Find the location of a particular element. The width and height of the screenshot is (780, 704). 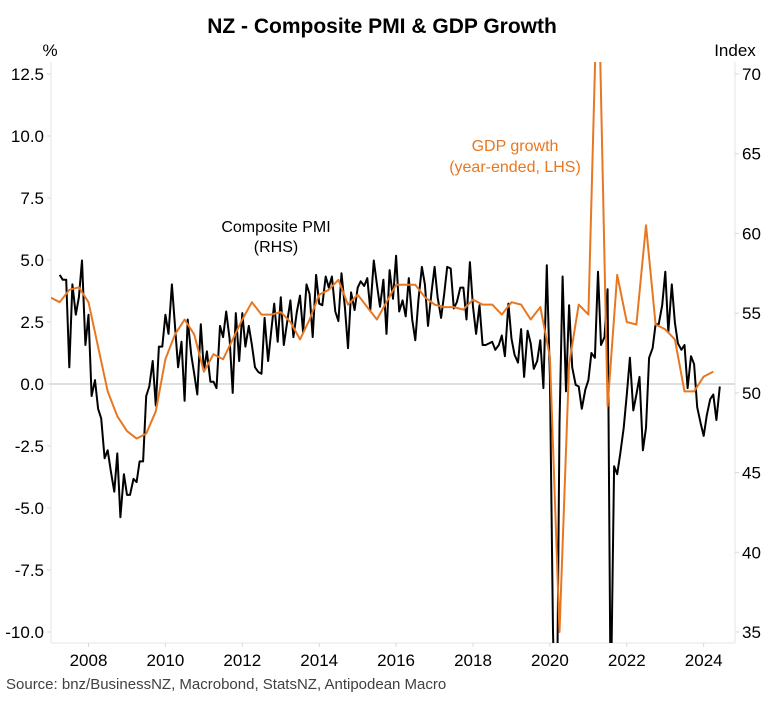

right-tick-label: 50 is located at coordinates (751, 393).